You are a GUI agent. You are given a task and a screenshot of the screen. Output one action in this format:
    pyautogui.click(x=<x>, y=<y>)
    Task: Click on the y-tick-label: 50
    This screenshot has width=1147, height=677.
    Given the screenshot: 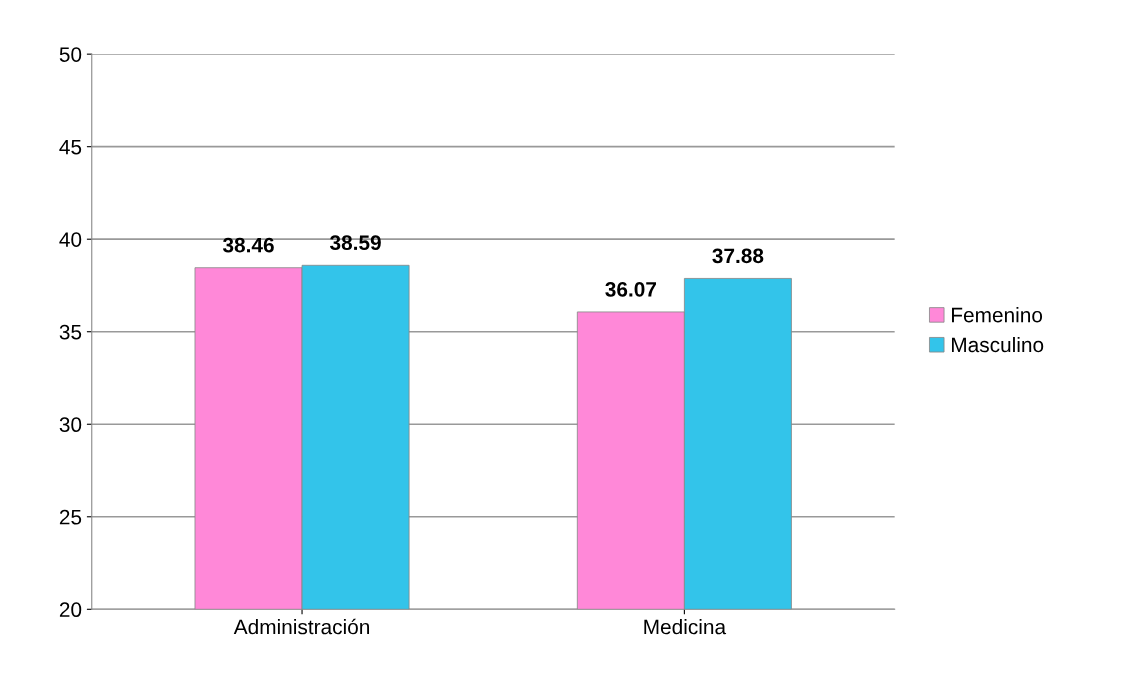 What is the action you would take?
    pyautogui.click(x=70, y=54)
    